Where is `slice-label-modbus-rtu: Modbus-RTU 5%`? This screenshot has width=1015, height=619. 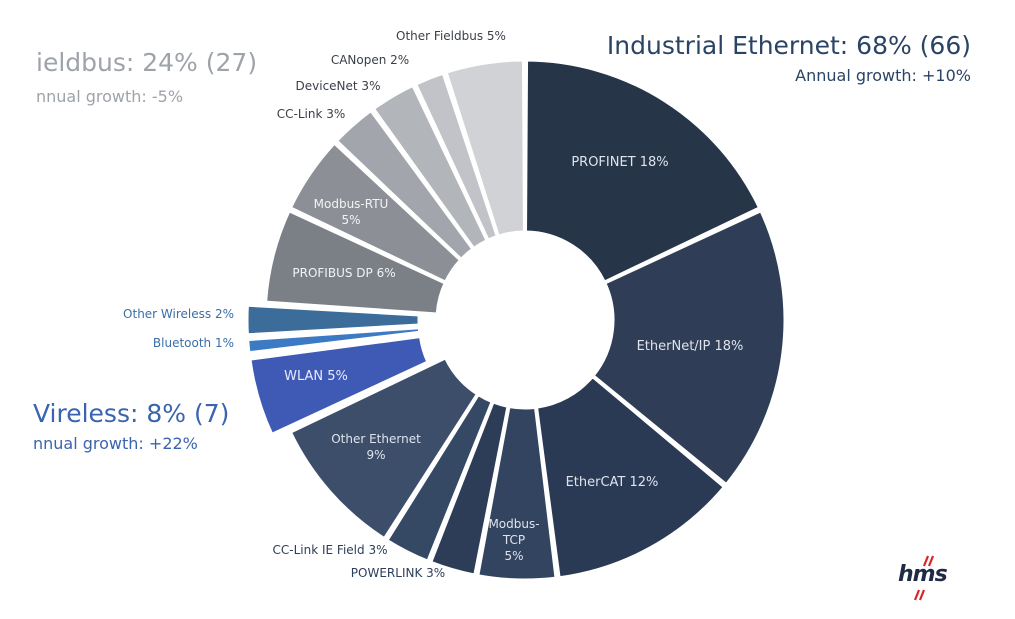 slice-label-modbus-rtu: Modbus-RTU 5% is located at coordinates (351, 212).